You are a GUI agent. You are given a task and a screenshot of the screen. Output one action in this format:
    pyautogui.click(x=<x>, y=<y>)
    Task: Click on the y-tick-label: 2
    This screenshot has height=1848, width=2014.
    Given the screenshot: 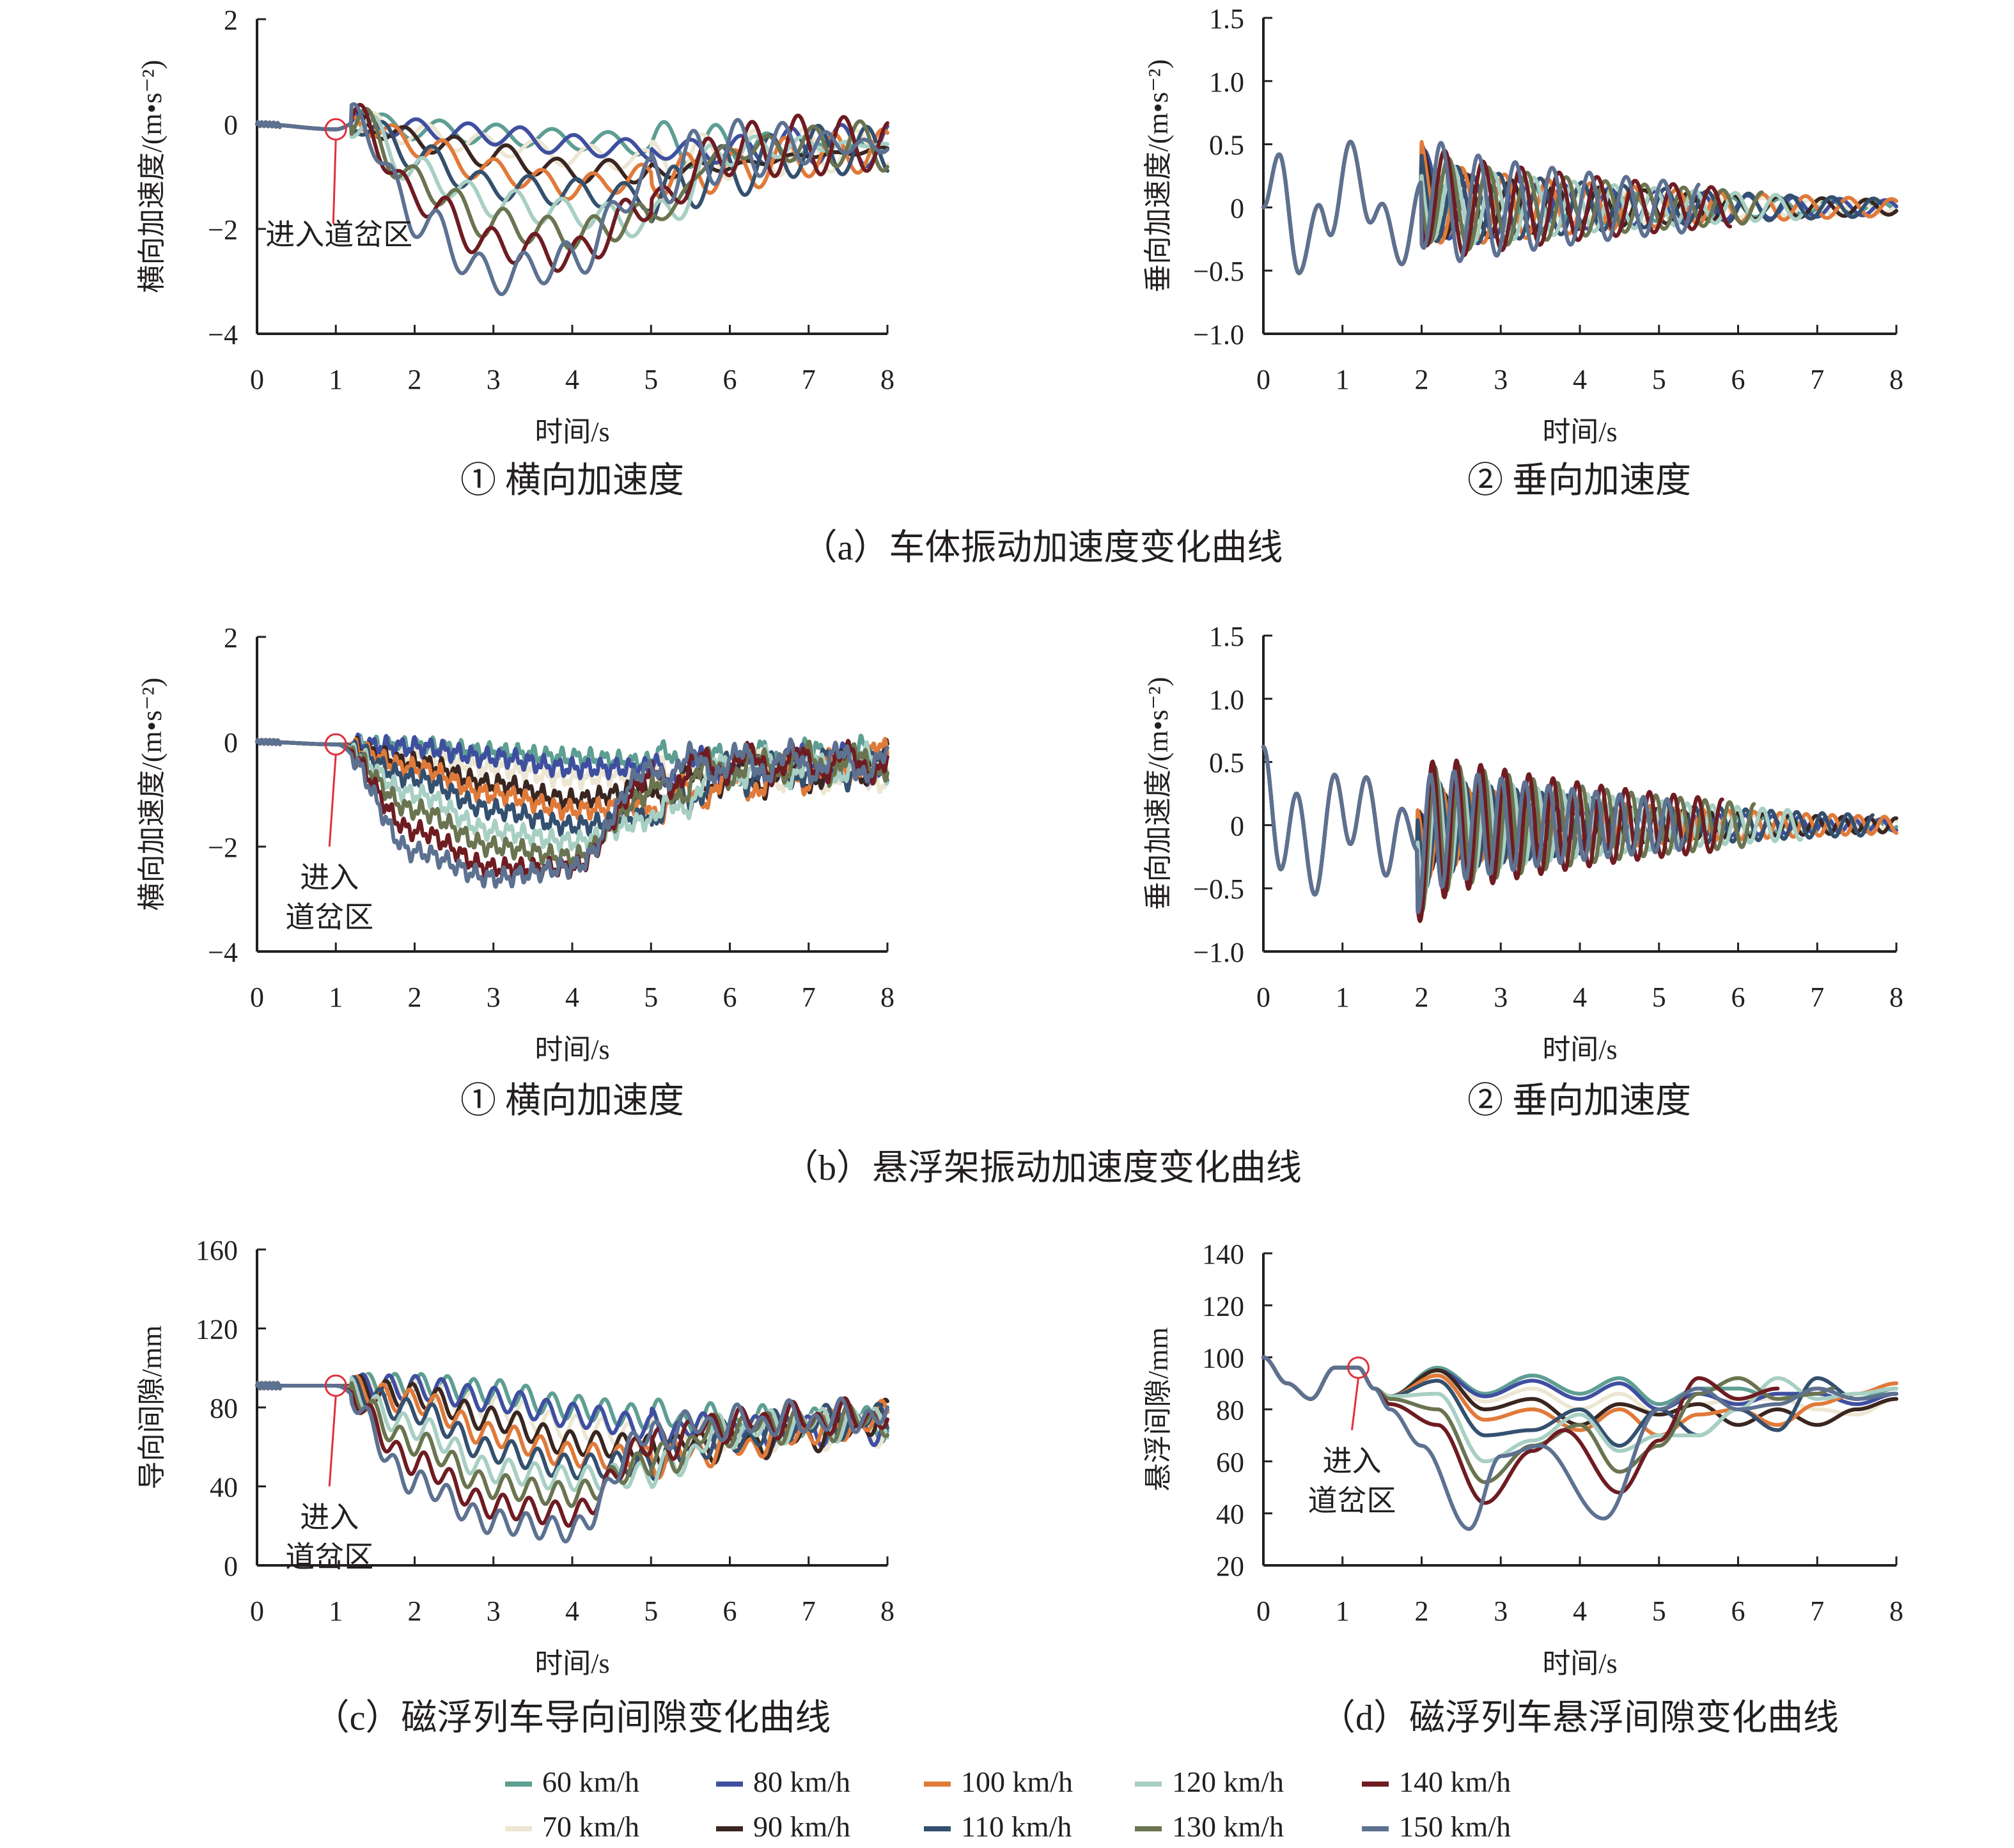 What is the action you would take?
    pyautogui.click(x=231, y=20)
    